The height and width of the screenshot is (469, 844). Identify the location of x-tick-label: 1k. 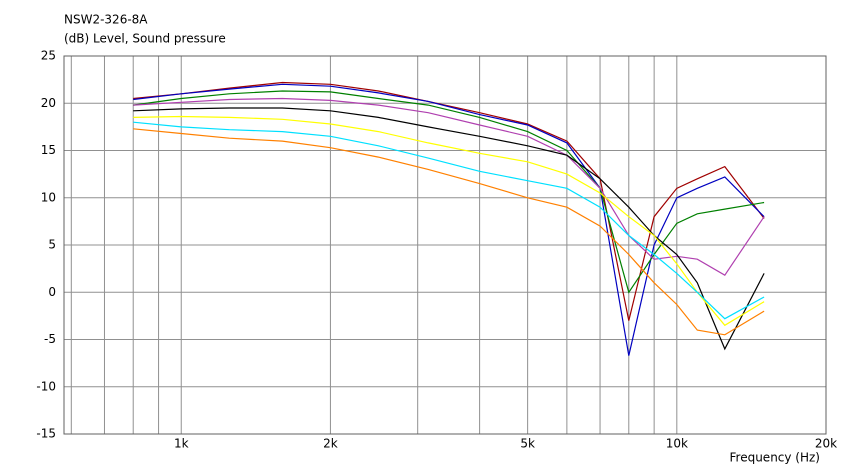
(181, 444).